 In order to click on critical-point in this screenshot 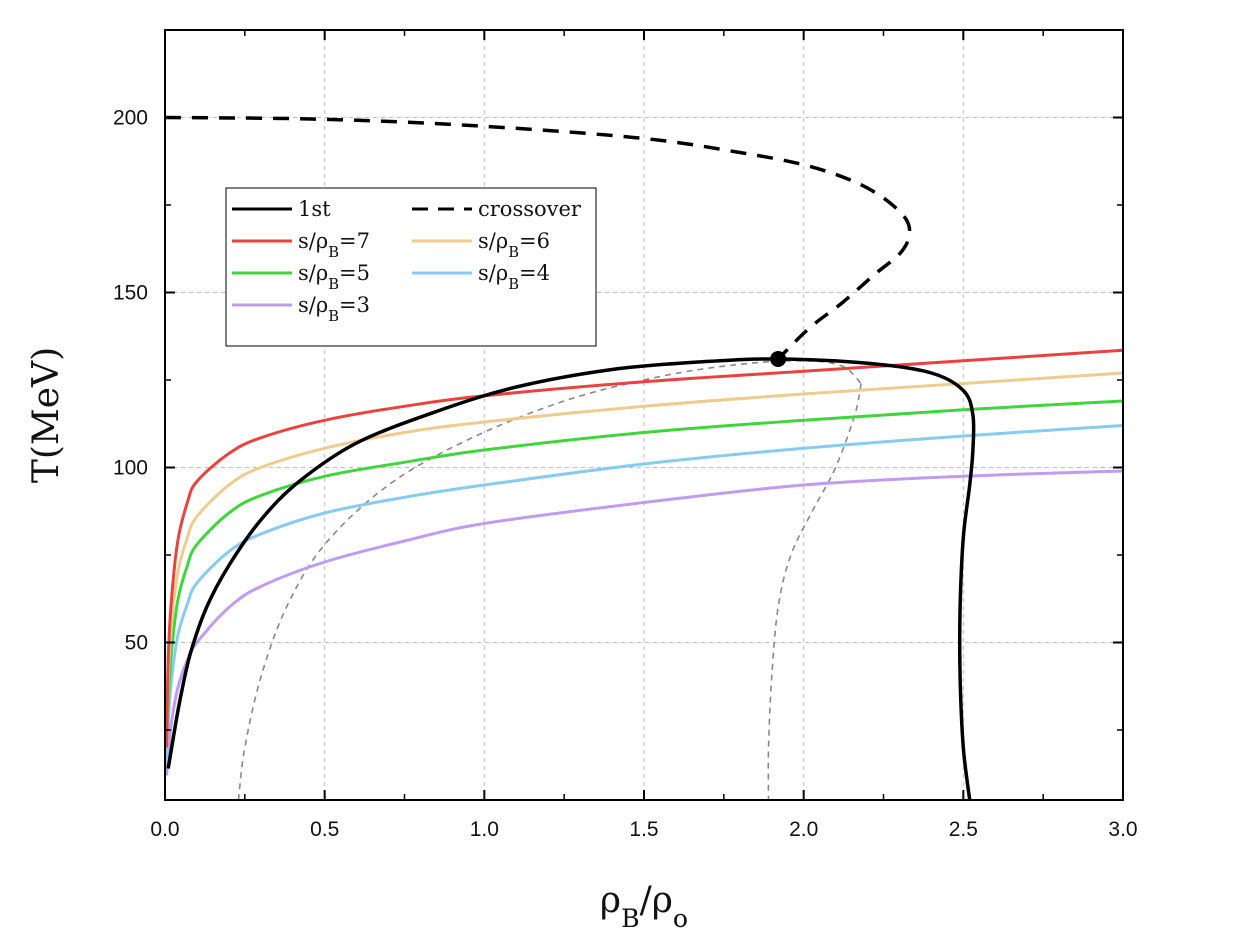, I will do `click(778, 359)`.